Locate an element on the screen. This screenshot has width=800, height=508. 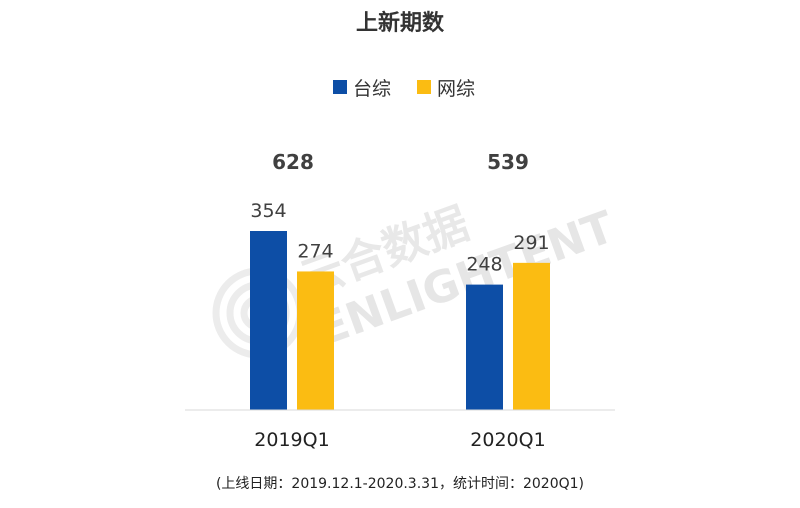
labels-group: 354 274 248 291 is located at coordinates (399, 238).